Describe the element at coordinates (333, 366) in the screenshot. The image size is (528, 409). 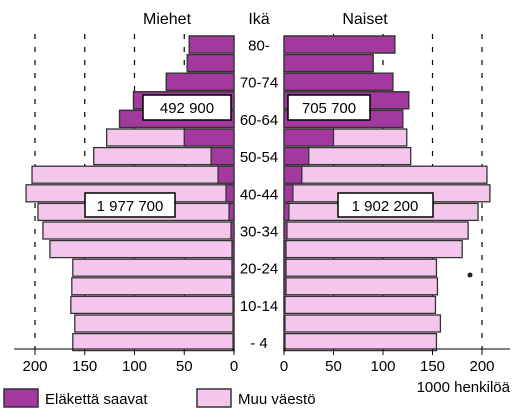
I see `x-tick-label-6: 50` at that location.